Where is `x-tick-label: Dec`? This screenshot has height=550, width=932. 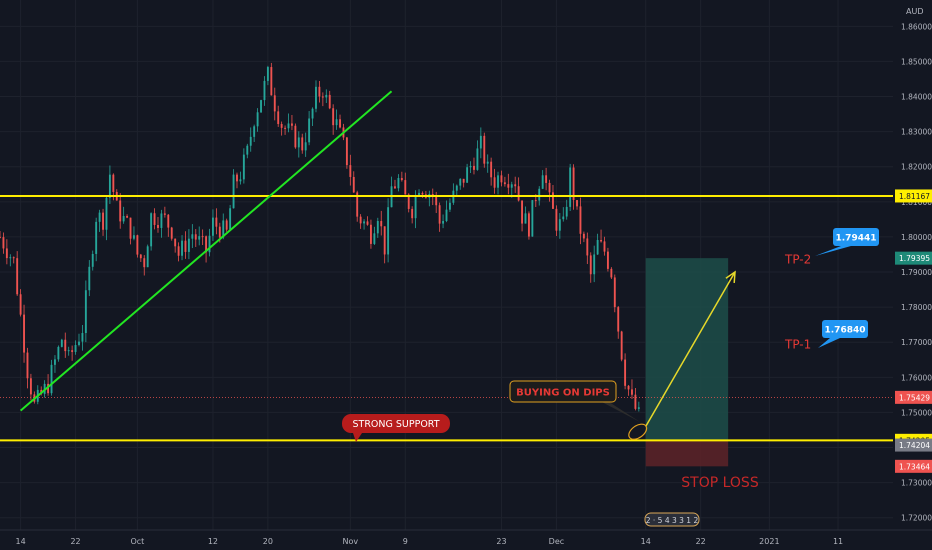
x-tick-label: Dec is located at coordinates (556, 541).